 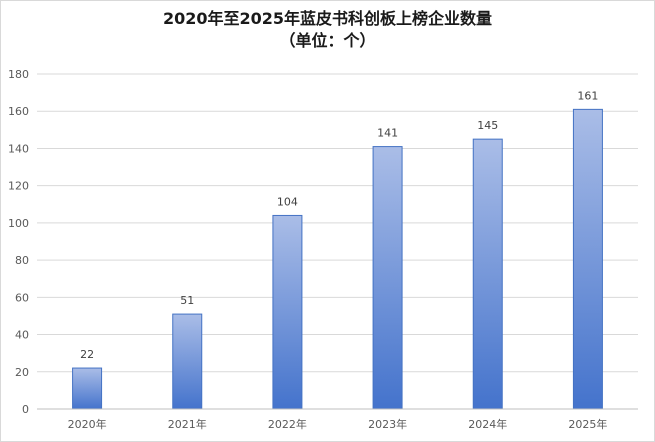 I want to click on x-tick-label: 2022年, so click(x=287, y=424).